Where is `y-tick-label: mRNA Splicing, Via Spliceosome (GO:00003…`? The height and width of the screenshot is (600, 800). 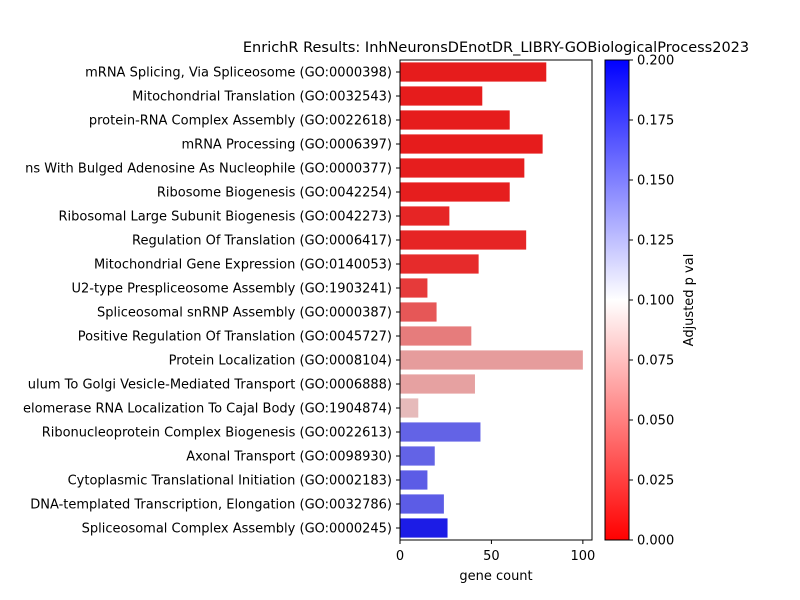 y-tick-label: mRNA Splicing, Via Spliceosome (GO:00003… is located at coordinates (238, 73).